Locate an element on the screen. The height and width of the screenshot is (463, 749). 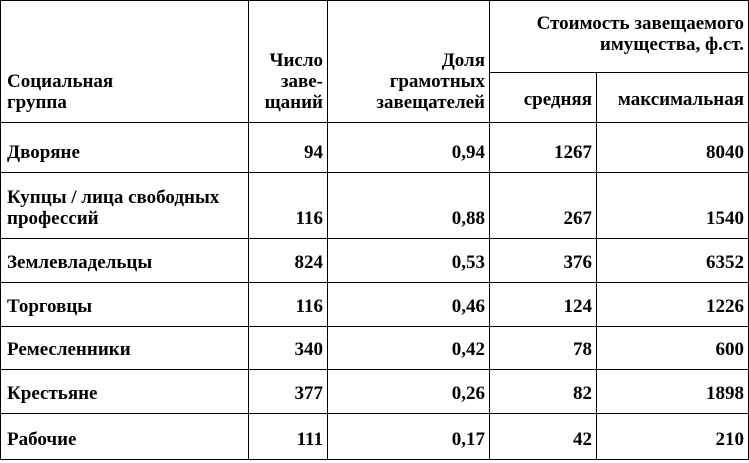
cell: 78 is located at coordinates (543, 348).